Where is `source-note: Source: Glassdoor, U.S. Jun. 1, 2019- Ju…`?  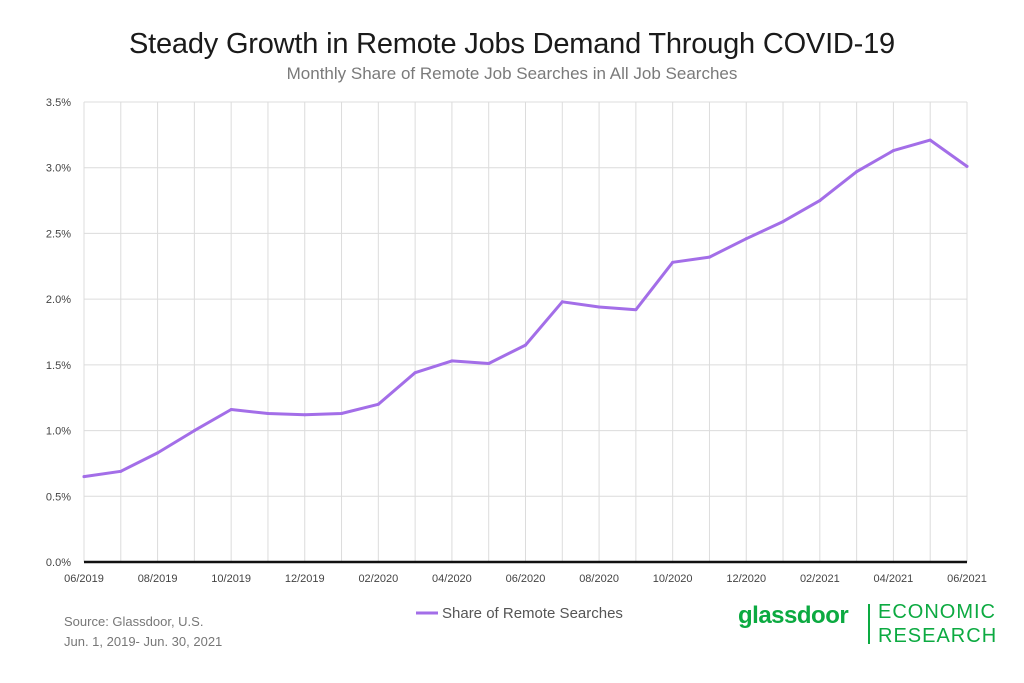
source-note: Source: Glassdoor, U.S. Jun. 1, 2019- Ju… is located at coordinates (143, 632).